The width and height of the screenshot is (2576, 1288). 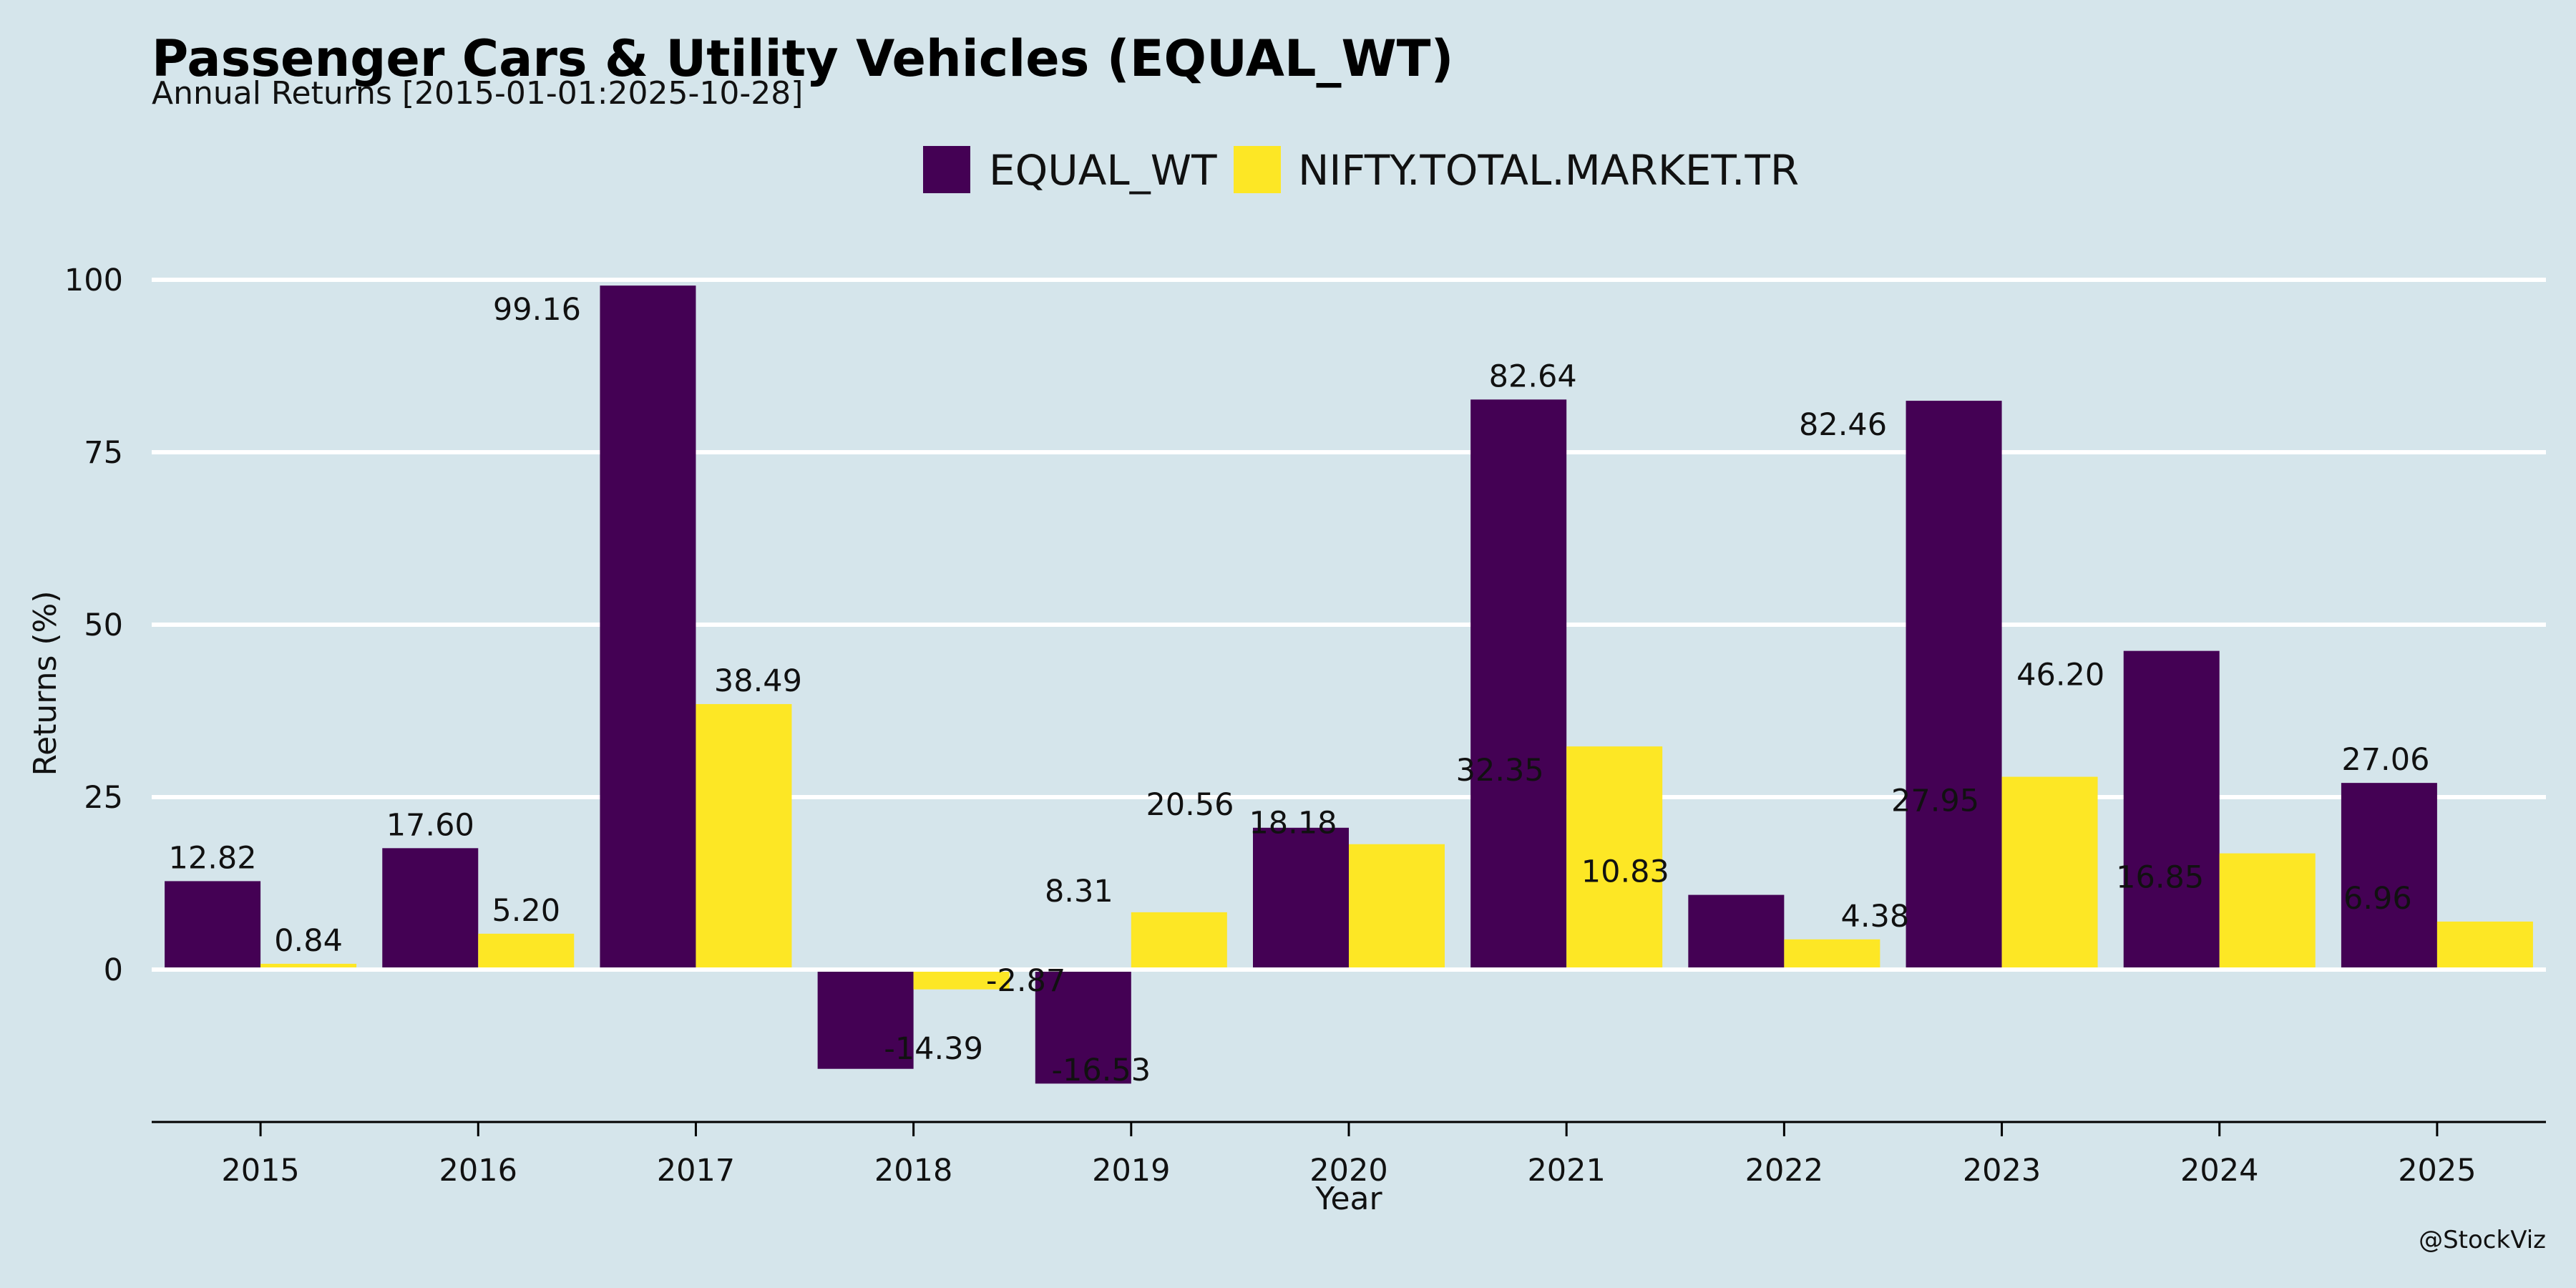 I want to click on data-label: -14.39, so click(x=933, y=1049).